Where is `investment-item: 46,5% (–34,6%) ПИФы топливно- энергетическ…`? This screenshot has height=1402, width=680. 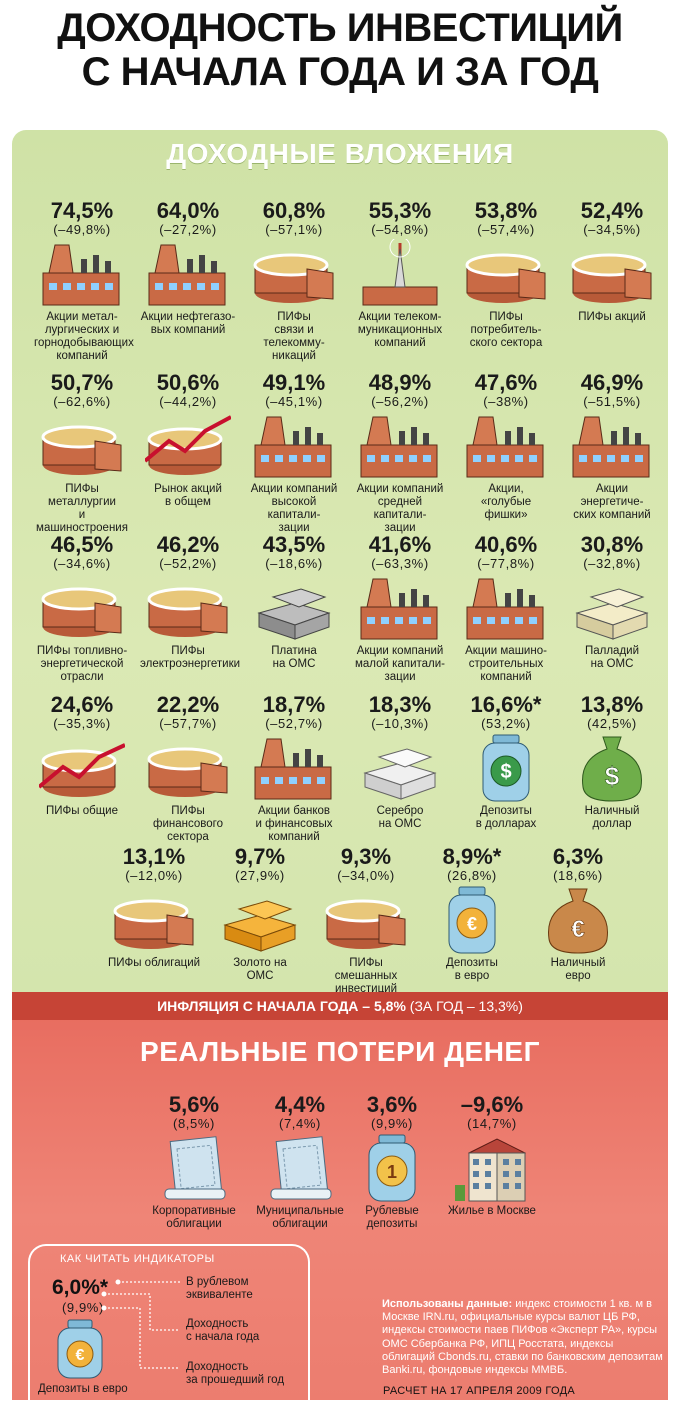 investment-item: 46,5% (–34,6%) ПИФы топливно- энергетическ… is located at coordinates (82, 609).